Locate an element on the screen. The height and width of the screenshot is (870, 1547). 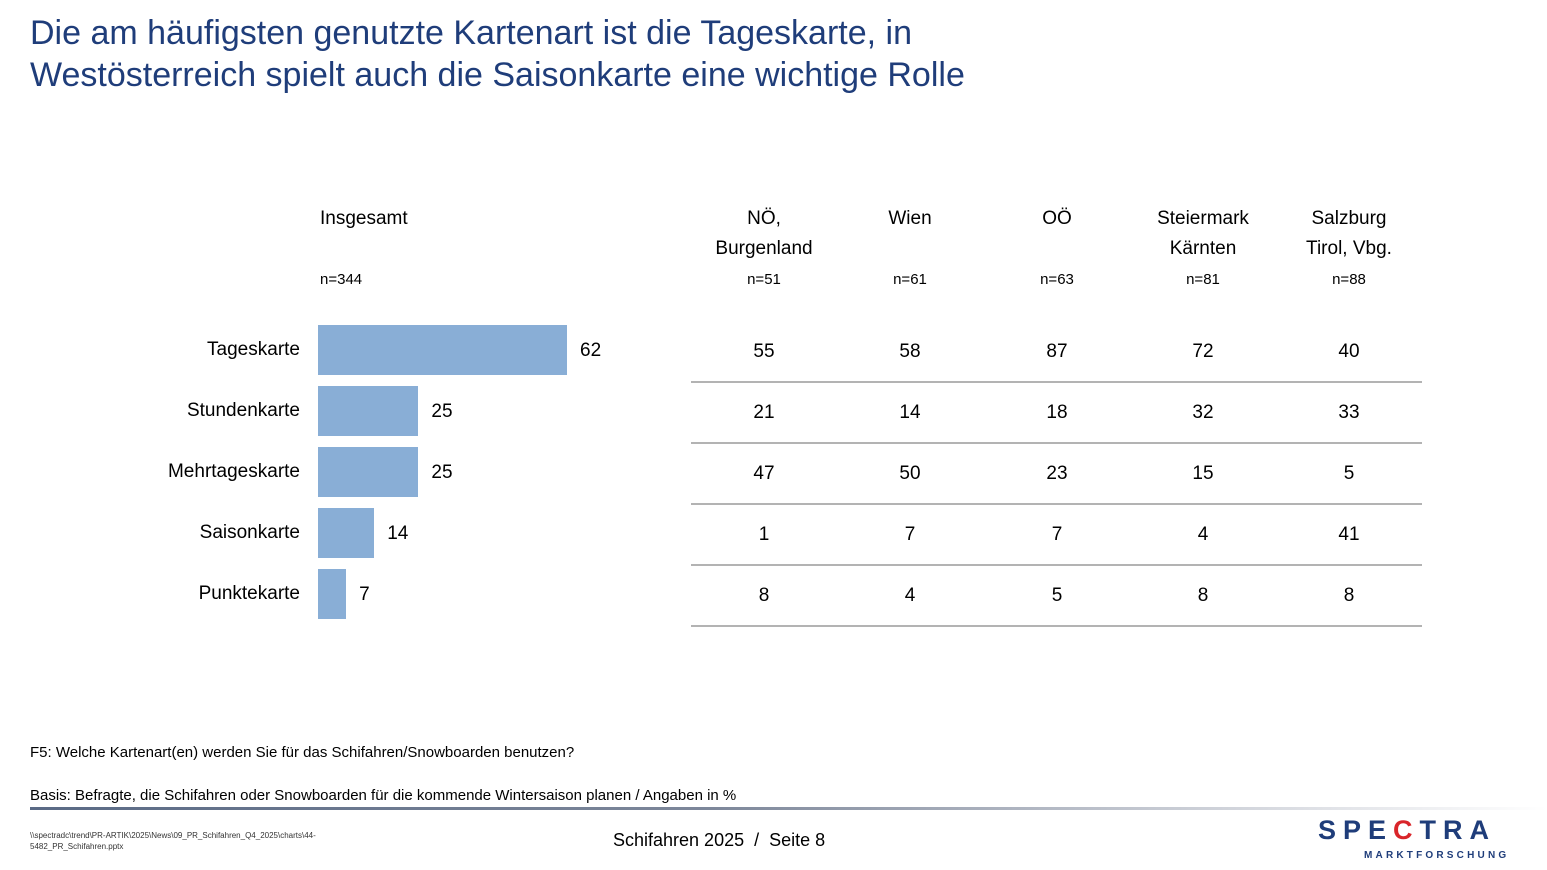
page-info: Schifahren 2025 / Seite 8 is located at coordinates (719, 840).